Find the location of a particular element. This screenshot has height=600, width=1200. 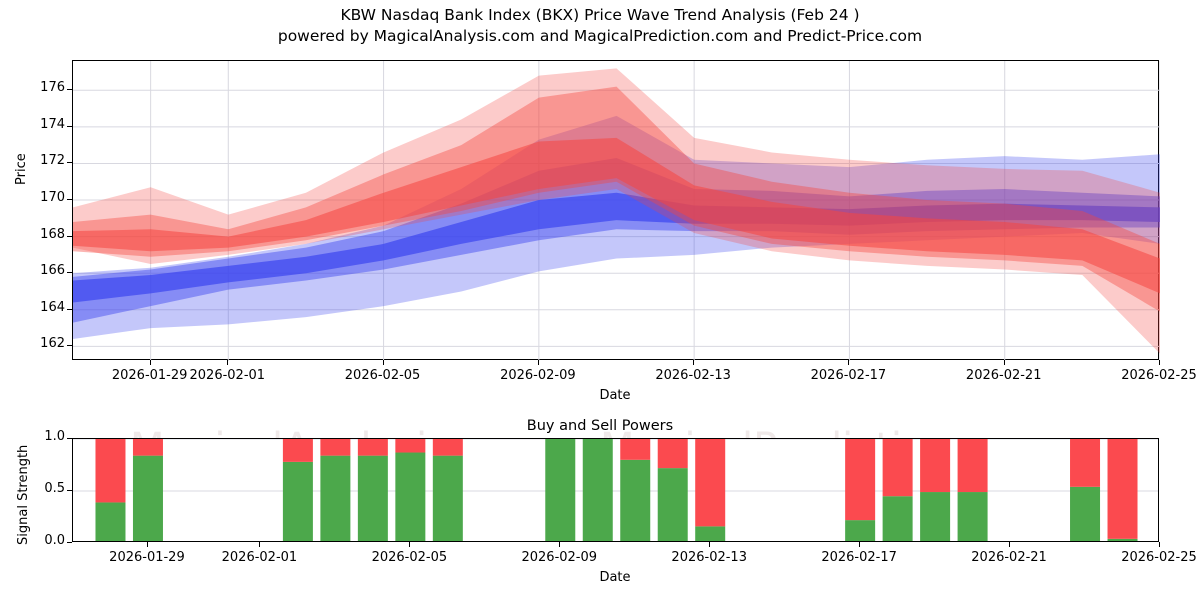

power-x-tick-label: 2026-02-25 is located at coordinates (1159, 557).